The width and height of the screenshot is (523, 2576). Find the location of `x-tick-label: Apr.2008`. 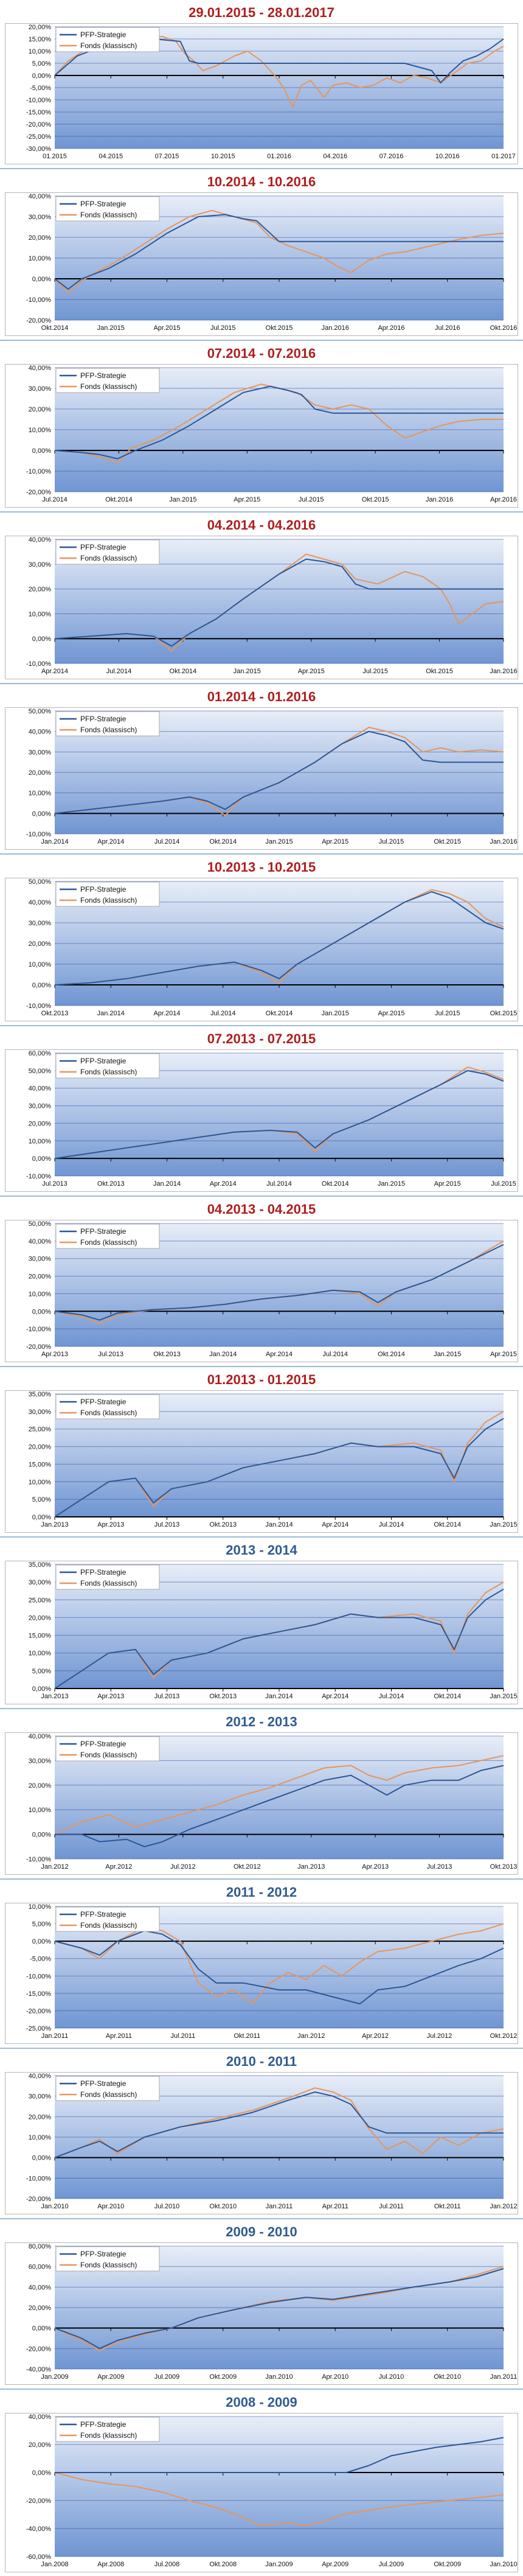

x-tick-label: Apr.2008 is located at coordinates (110, 2565).